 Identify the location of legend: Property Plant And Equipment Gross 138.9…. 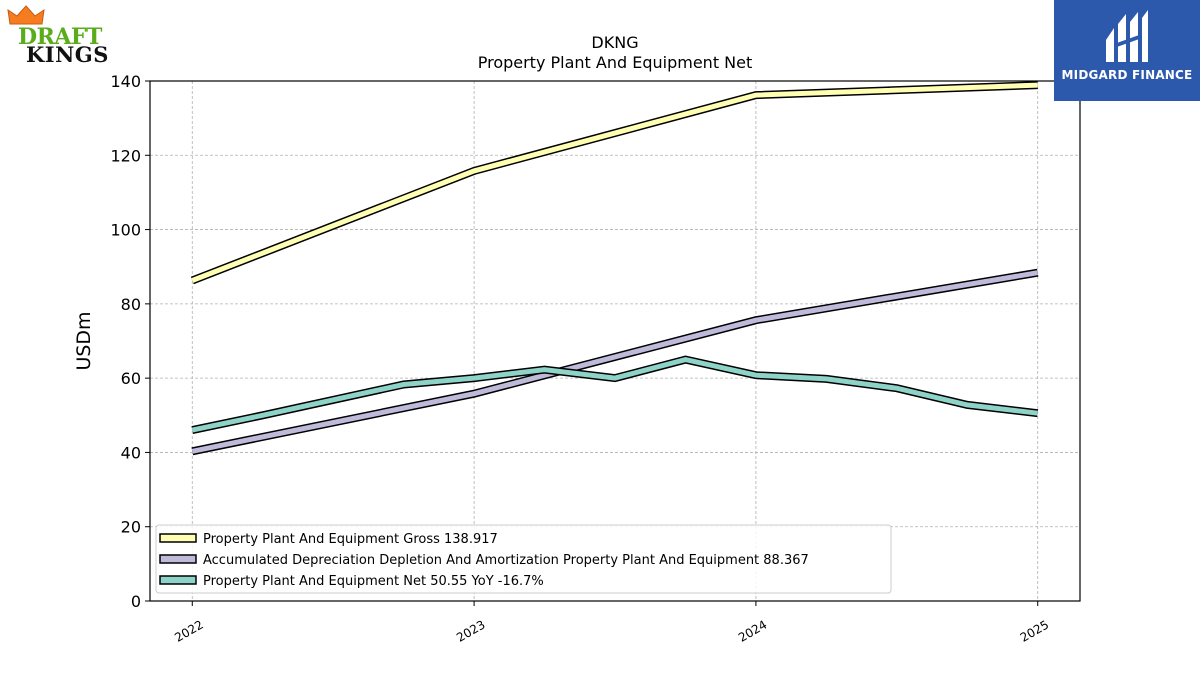
(523, 559).